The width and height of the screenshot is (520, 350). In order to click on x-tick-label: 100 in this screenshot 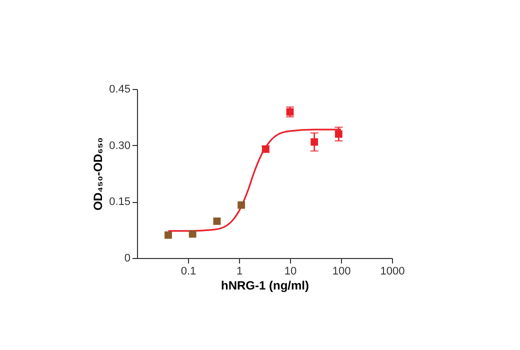, I will do `click(341, 272)`.